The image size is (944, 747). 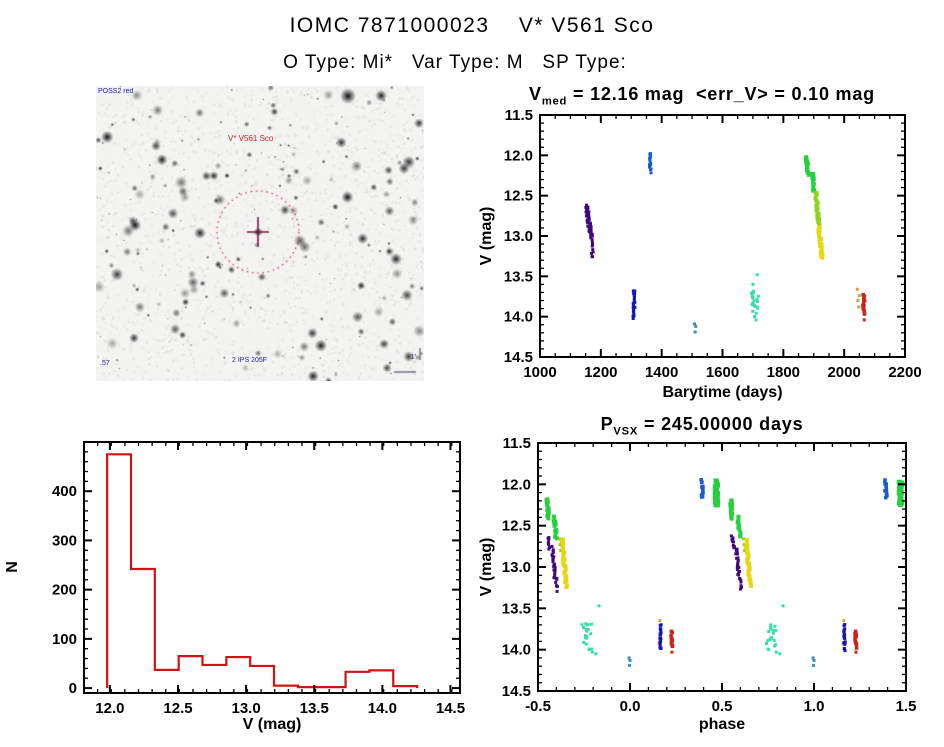 What do you see at coordinates (906, 706) in the screenshot?
I see `svg-text: 1.5` at bounding box center [906, 706].